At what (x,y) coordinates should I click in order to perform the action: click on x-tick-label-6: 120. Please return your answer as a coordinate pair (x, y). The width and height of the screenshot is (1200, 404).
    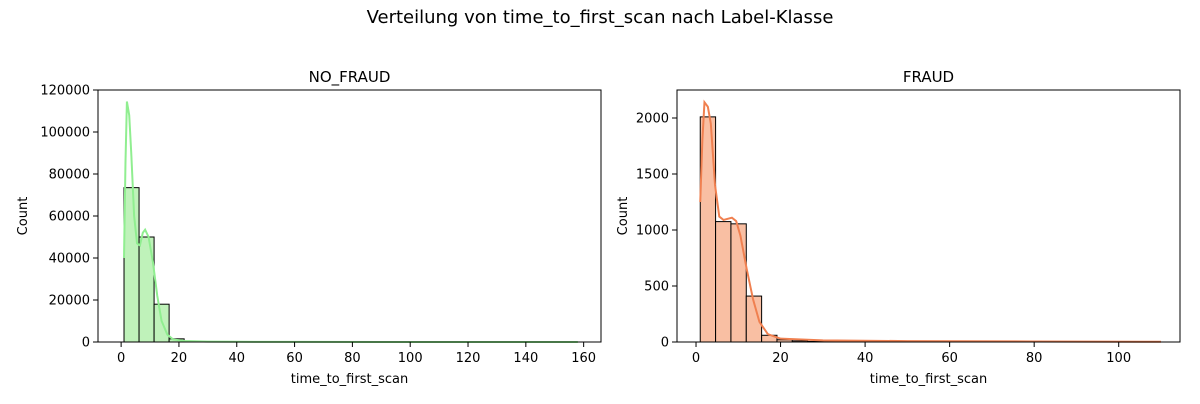
    Looking at the image, I should click on (468, 358).